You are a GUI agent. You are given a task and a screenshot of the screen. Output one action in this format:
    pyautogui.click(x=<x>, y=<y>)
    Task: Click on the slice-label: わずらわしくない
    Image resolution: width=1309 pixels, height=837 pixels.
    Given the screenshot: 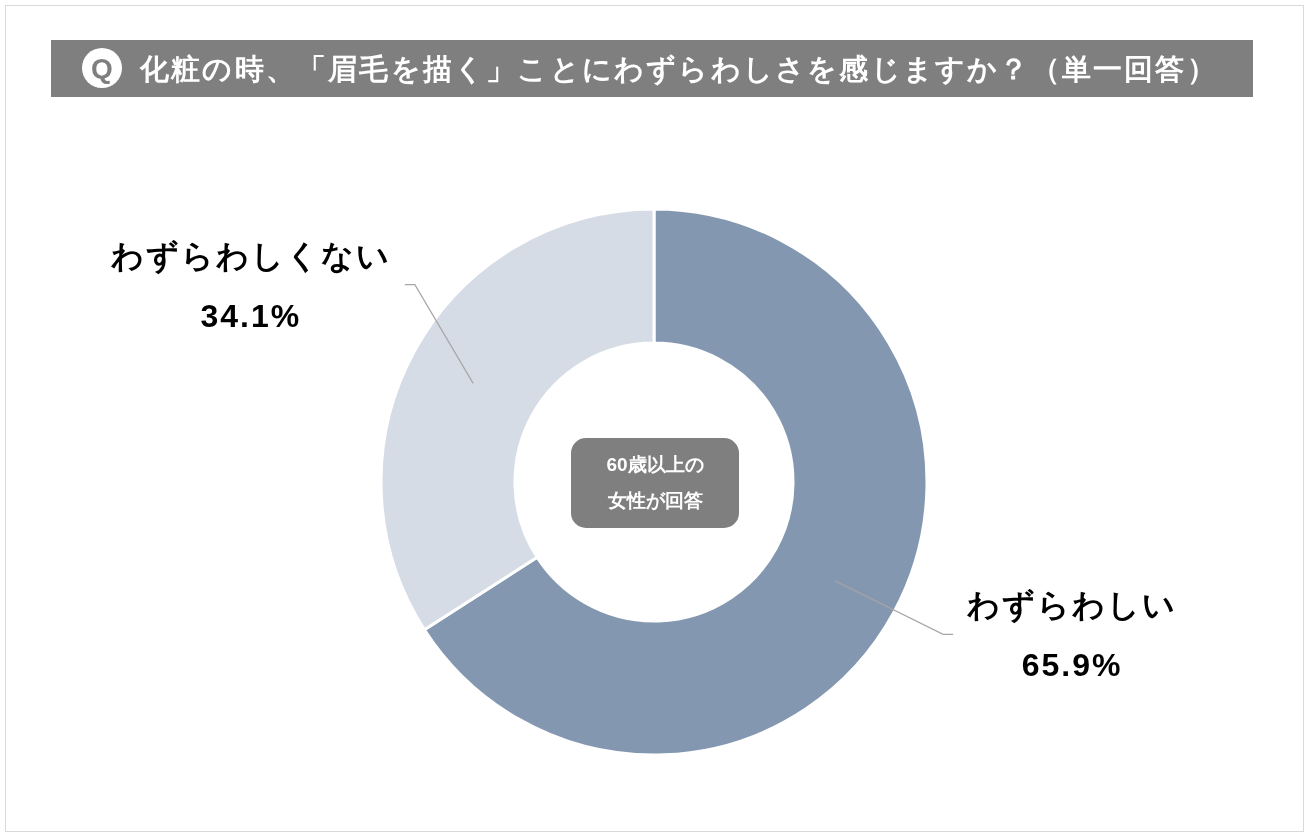 What is the action you would take?
    pyautogui.click(x=250, y=256)
    